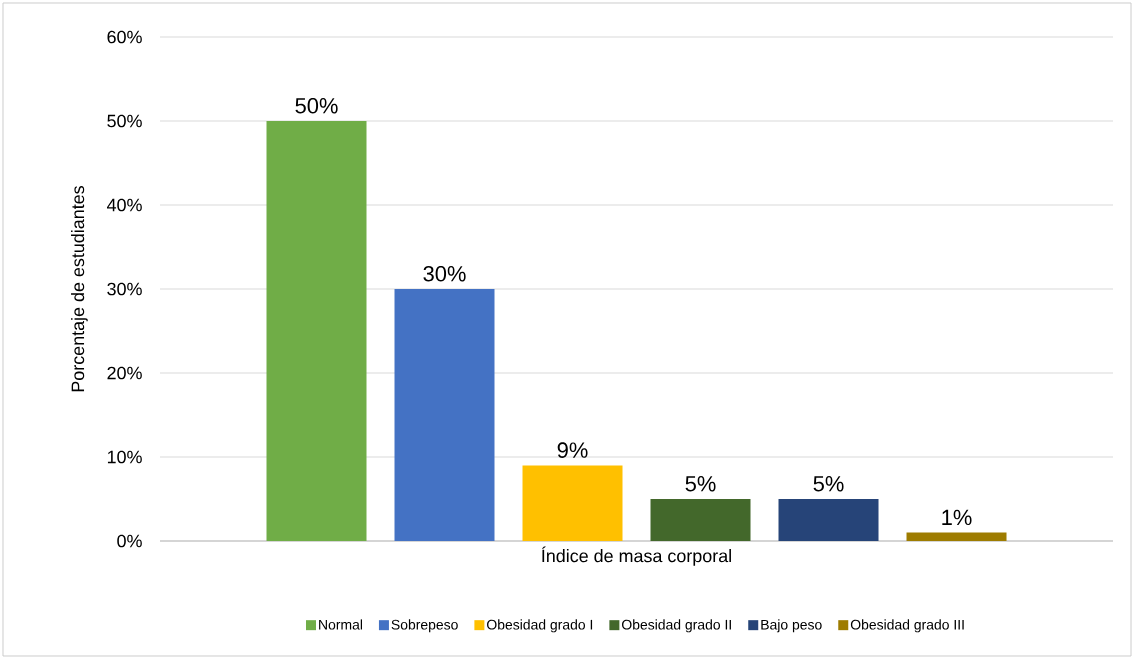  I want to click on y-tick-label: 40%, so click(124, 205).